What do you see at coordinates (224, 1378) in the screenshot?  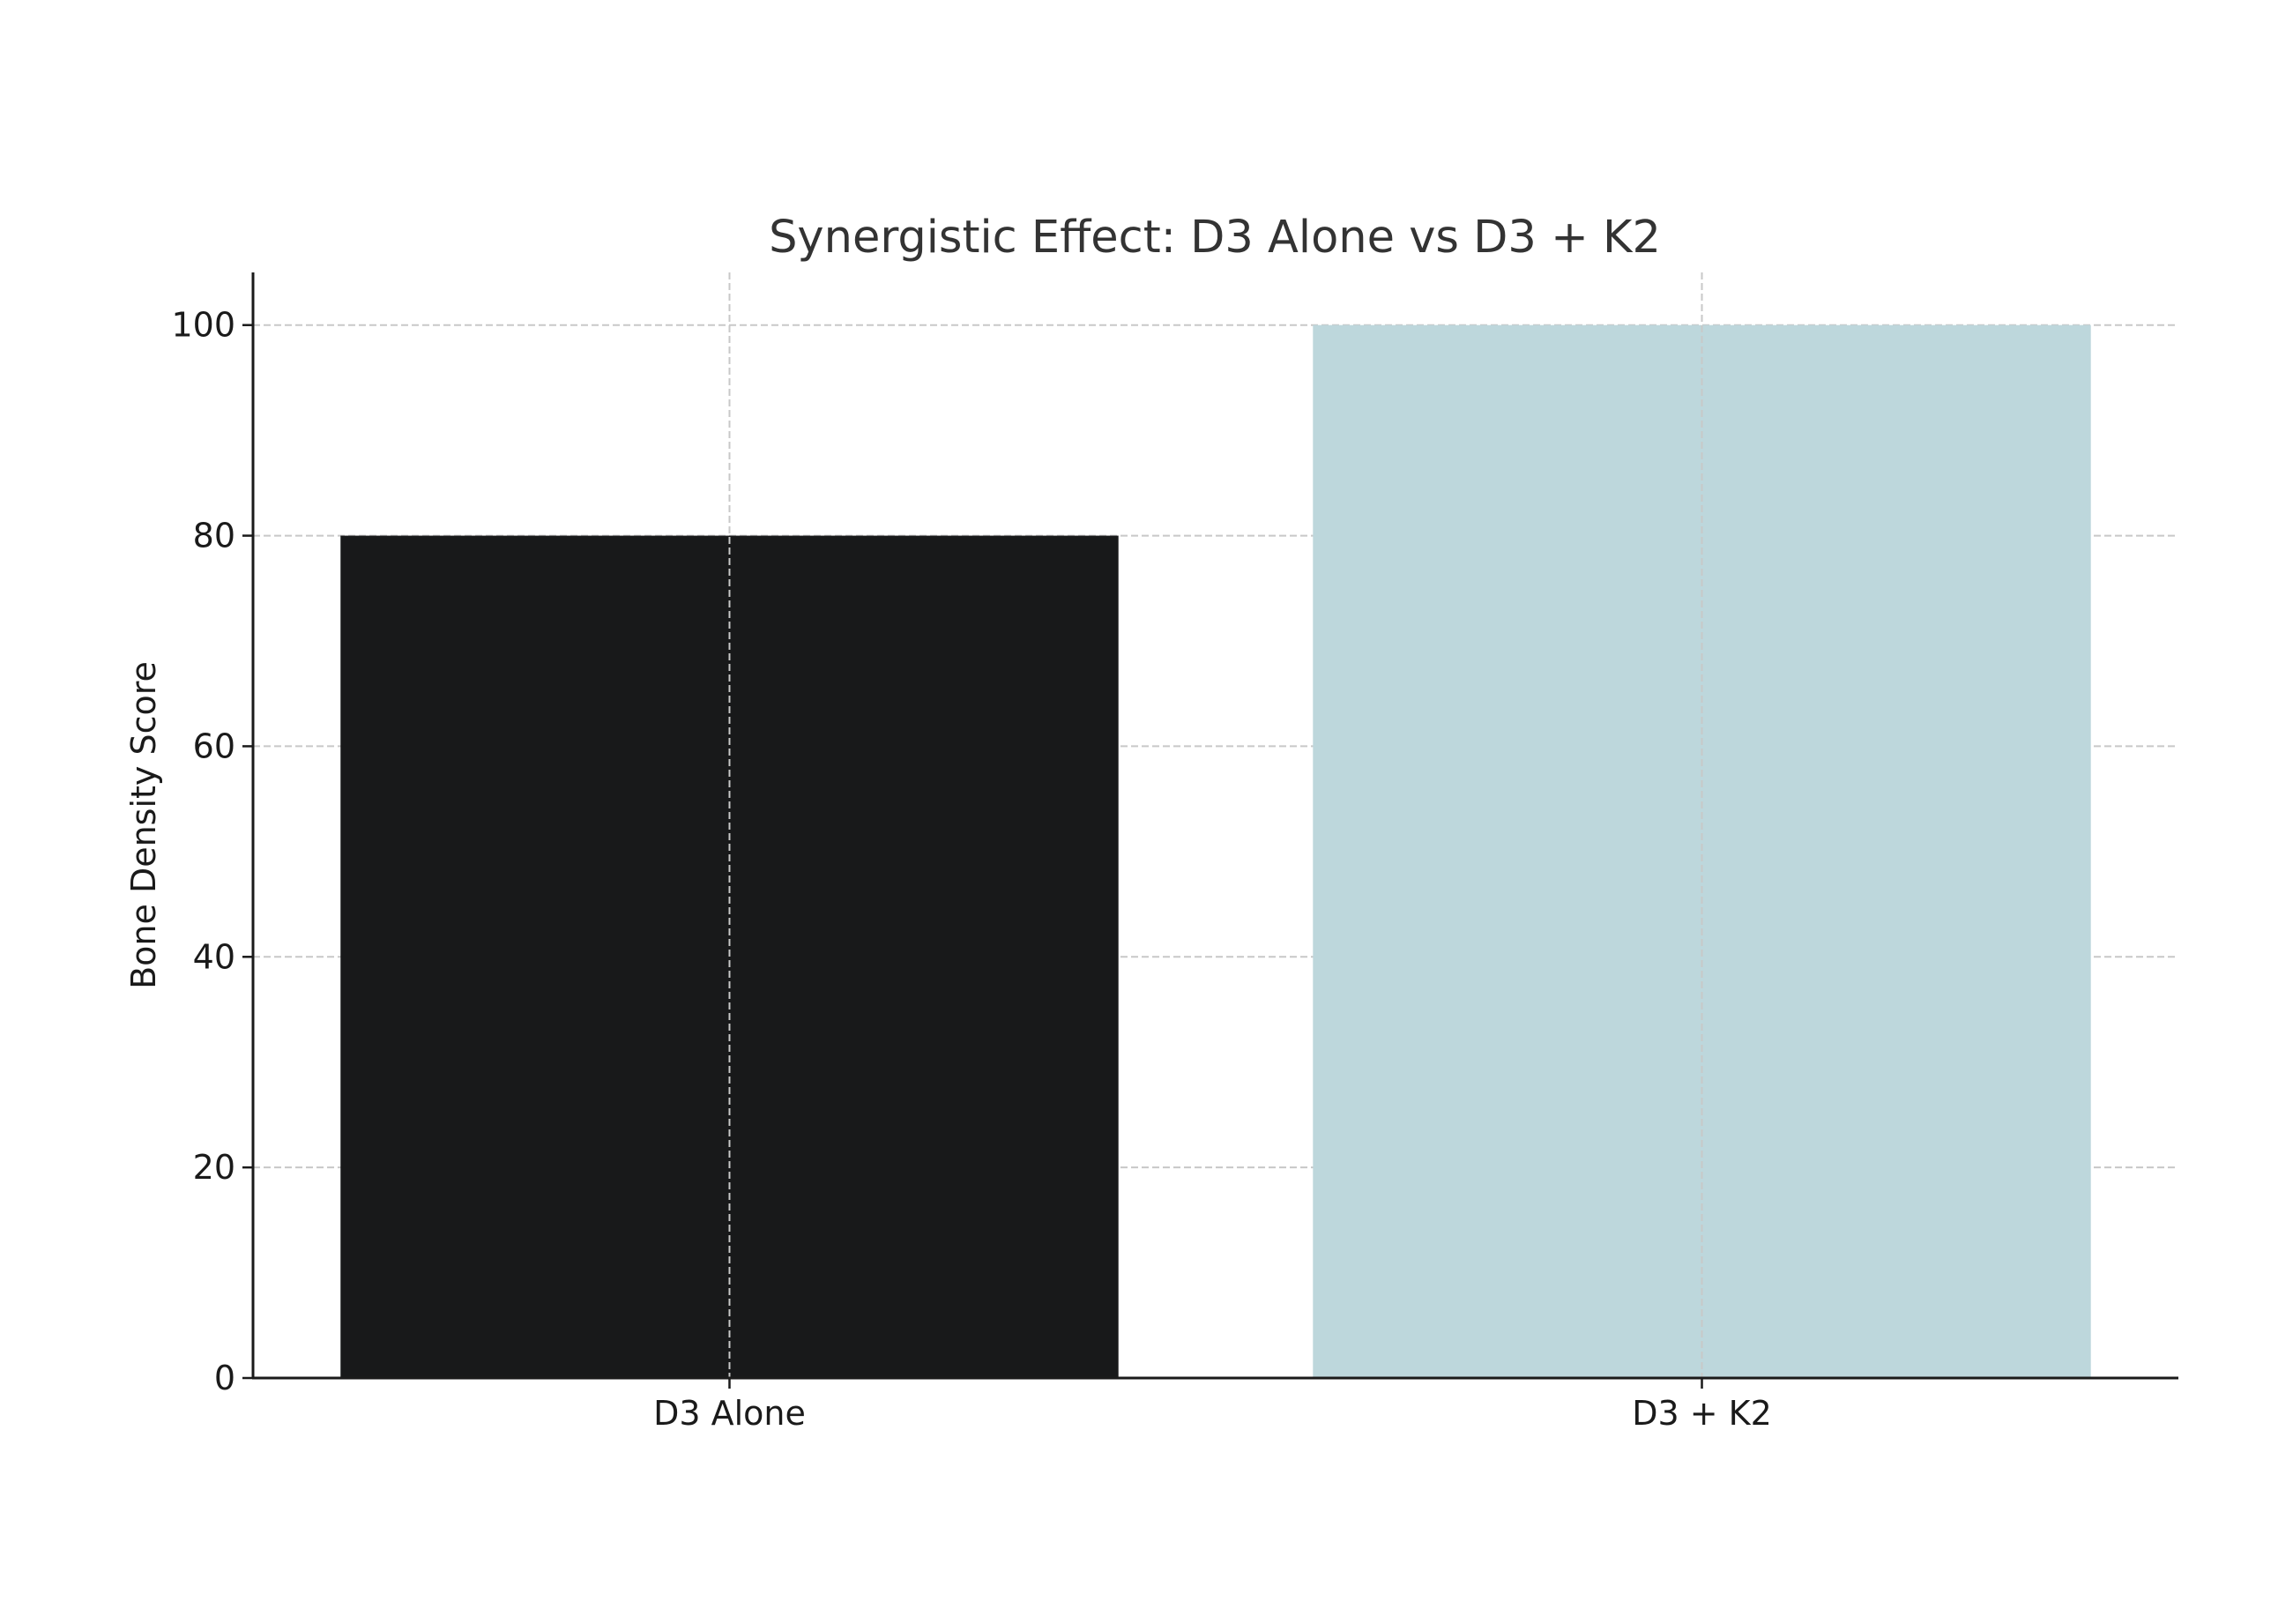 I see `y-tick-label: 0` at bounding box center [224, 1378].